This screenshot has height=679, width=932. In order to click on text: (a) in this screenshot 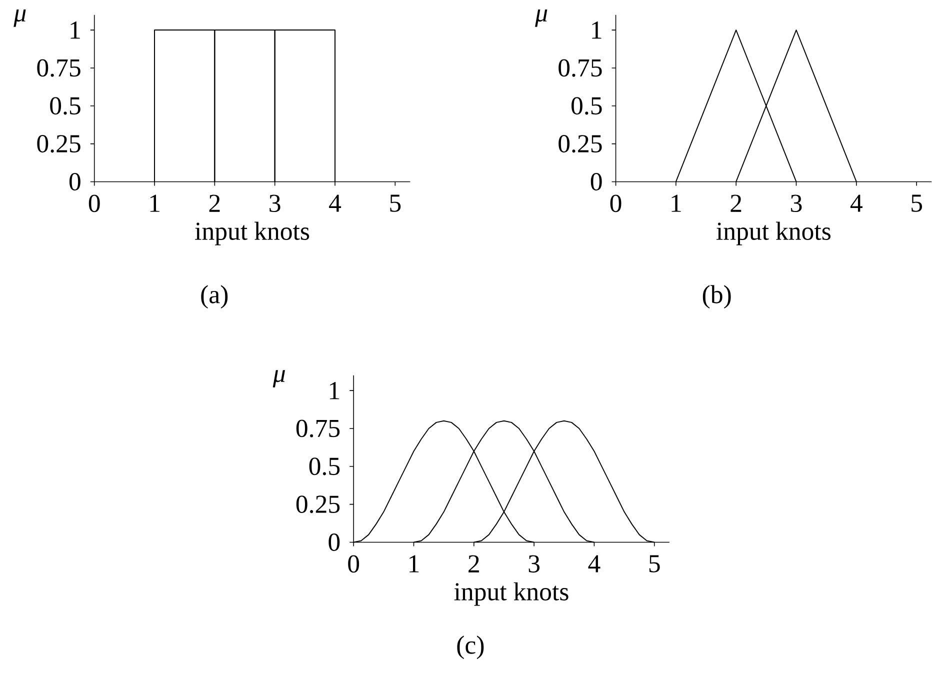, I will do `click(214, 296)`.